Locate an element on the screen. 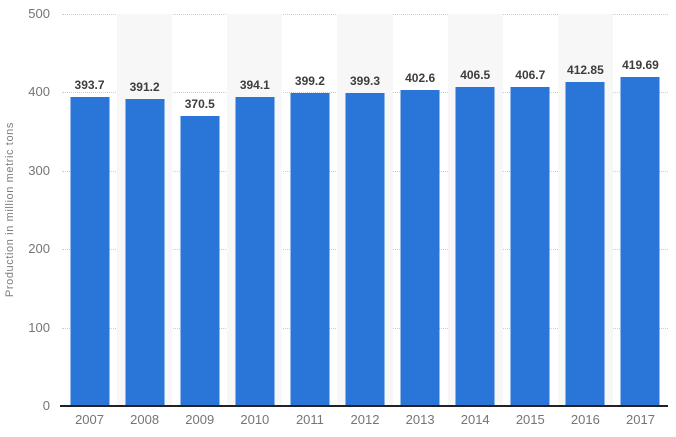 This screenshot has width=676, height=437. column-2008: 391.2 is located at coordinates (145, 210).